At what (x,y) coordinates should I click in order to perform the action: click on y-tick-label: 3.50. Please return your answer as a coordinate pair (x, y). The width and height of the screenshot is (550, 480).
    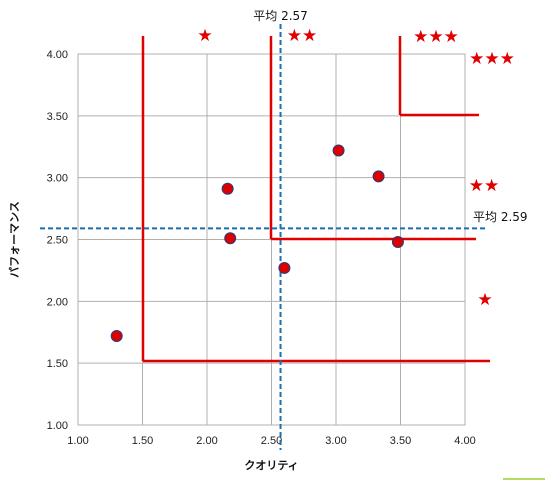
    Looking at the image, I should click on (57, 117).